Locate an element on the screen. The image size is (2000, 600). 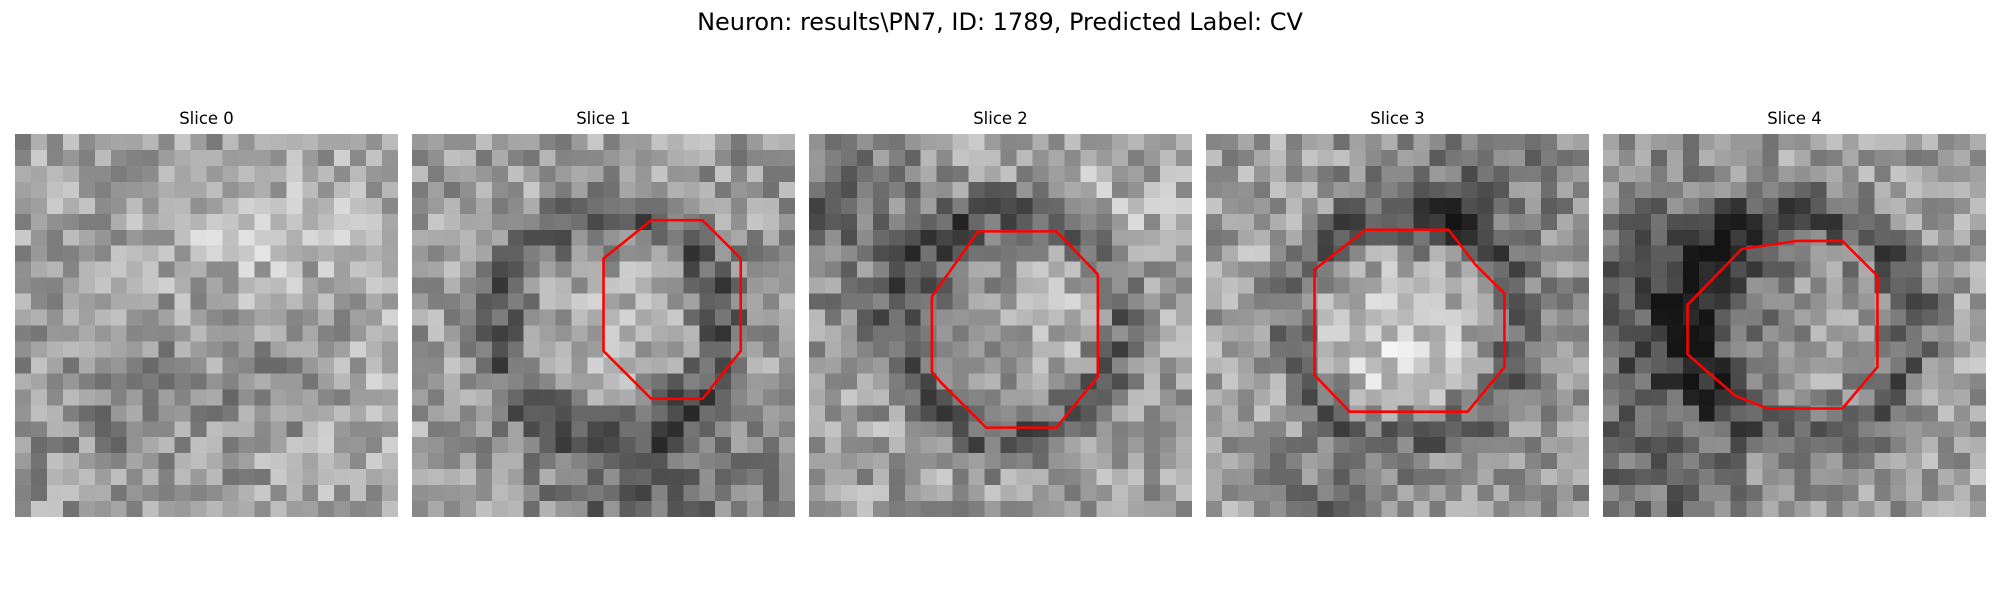
slice-panel-1: Slice 1 is located at coordinates (603, 313).